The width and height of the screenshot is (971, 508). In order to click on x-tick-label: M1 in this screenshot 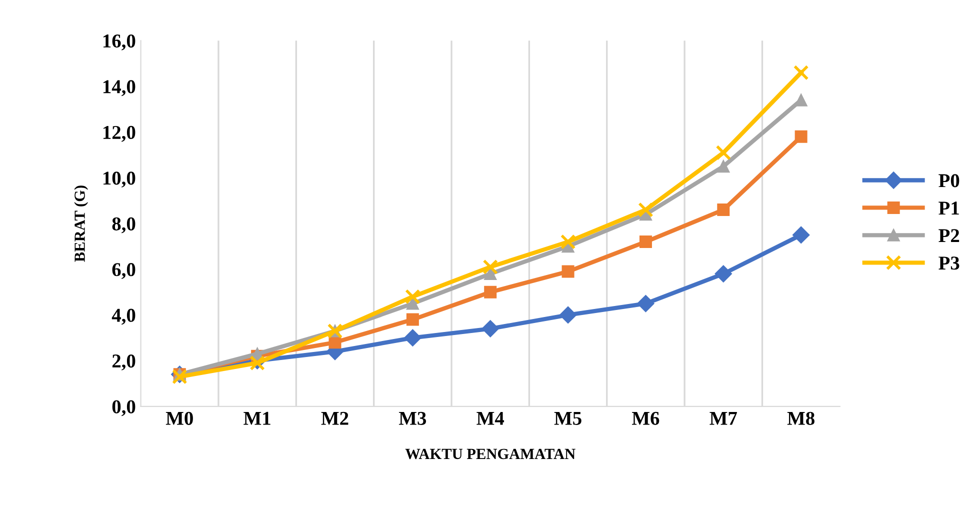, I will do `click(257, 418)`.